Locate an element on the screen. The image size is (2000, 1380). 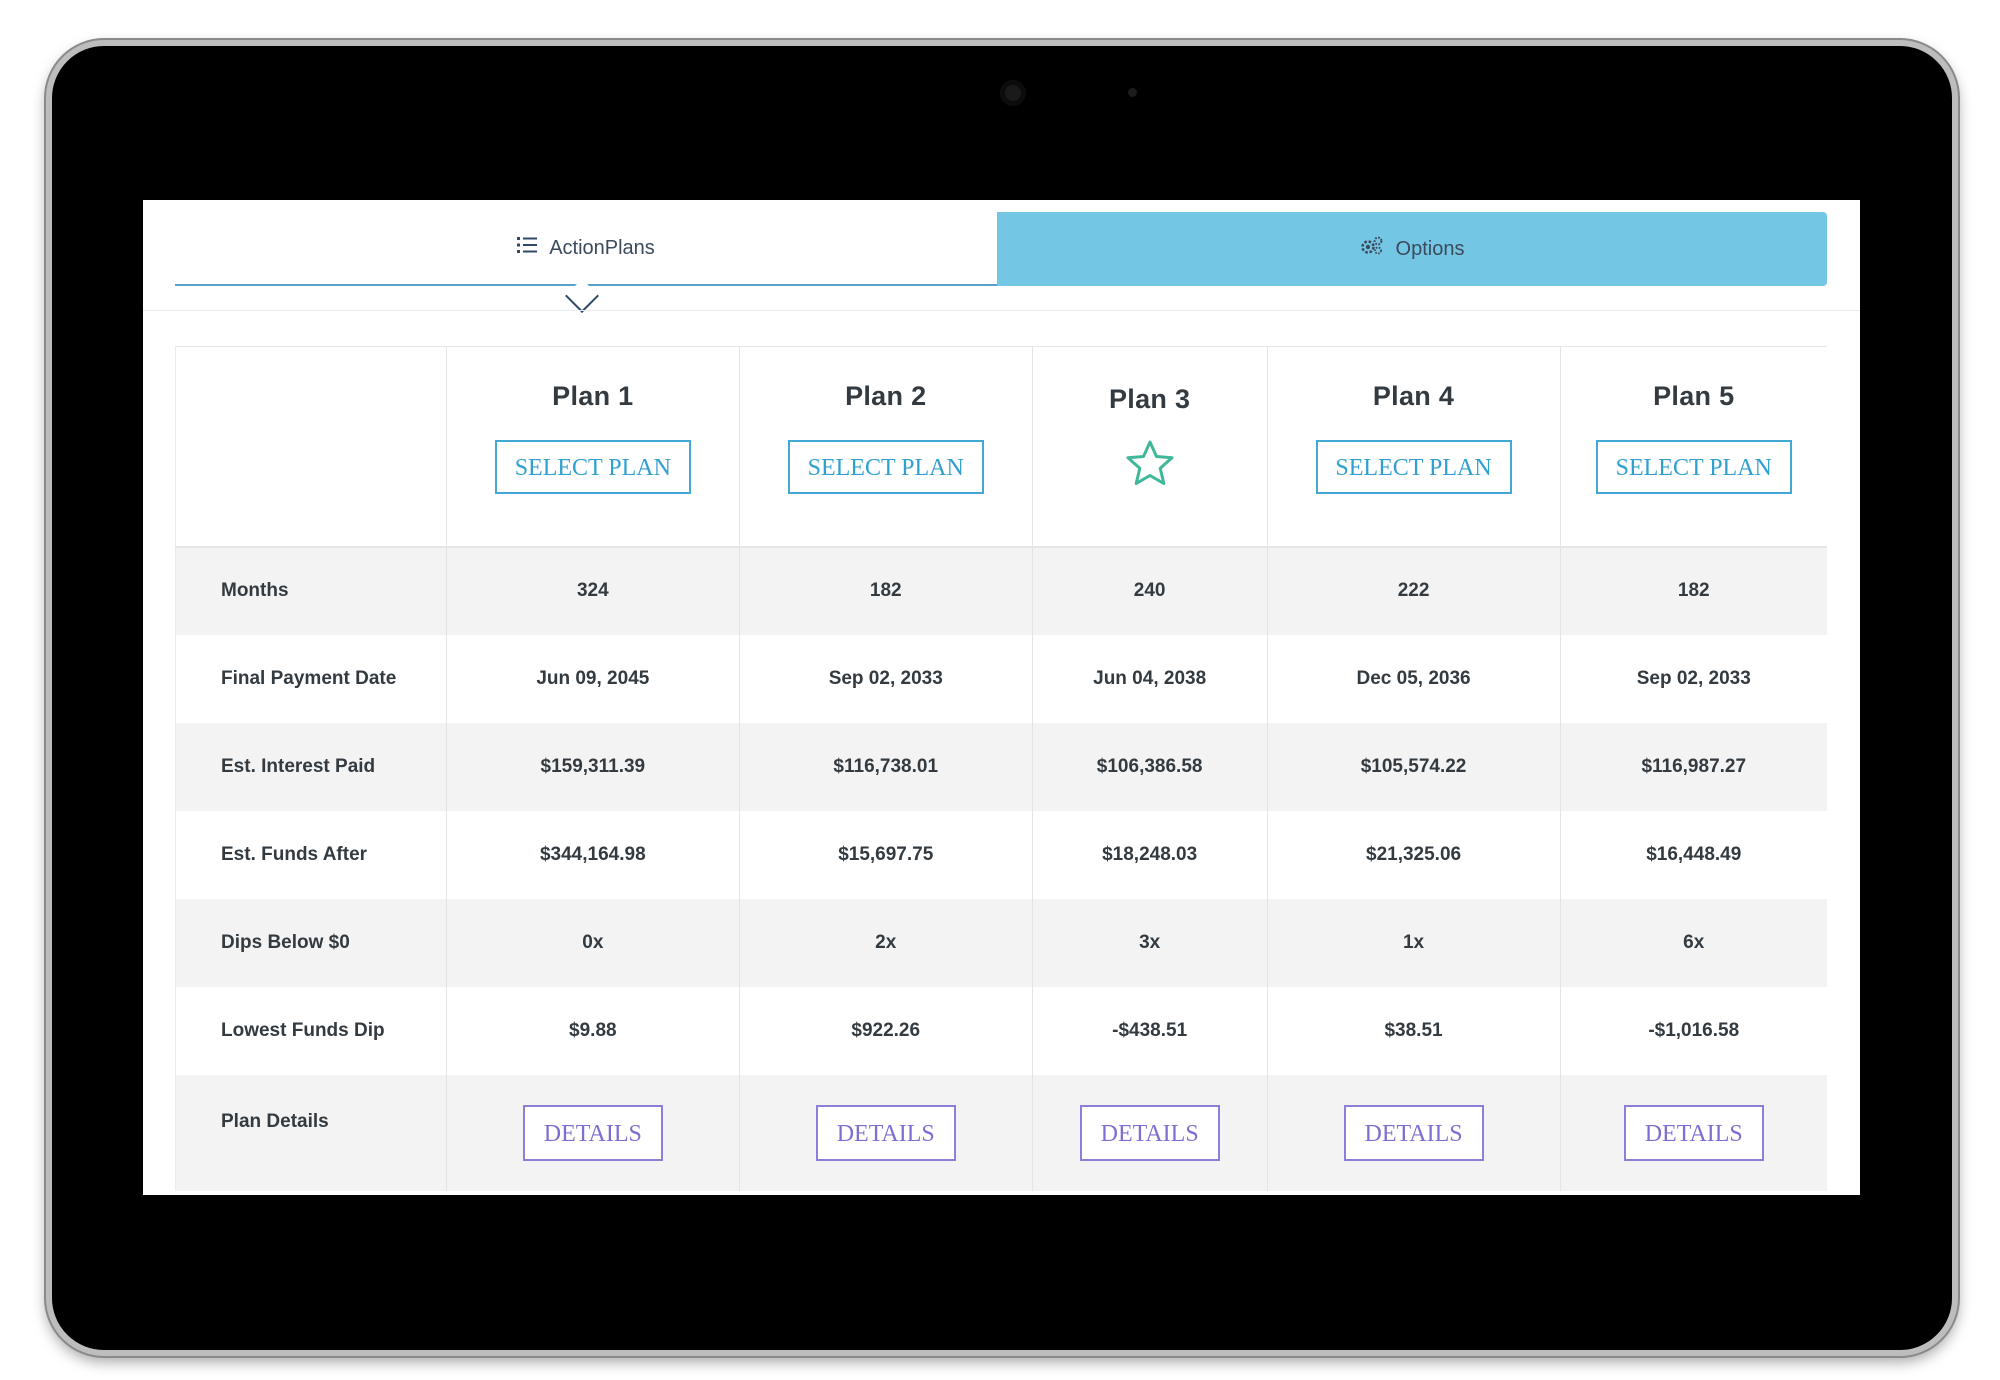
camera is located at coordinates (1013, 93).